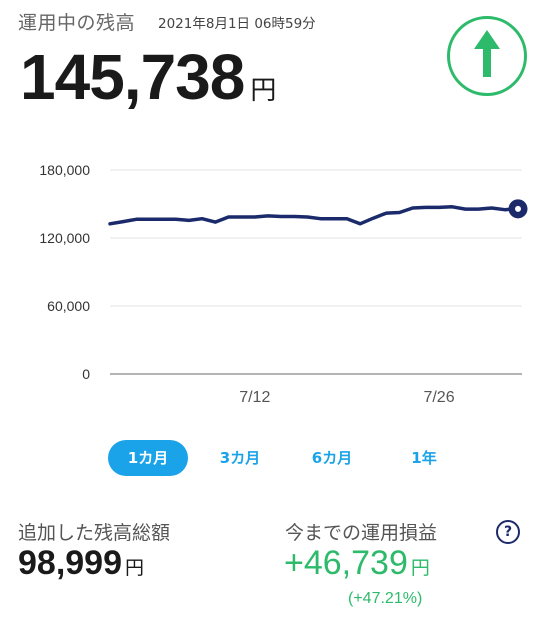 This screenshot has height=618, width=540. What do you see at coordinates (64, 170) in the screenshot?
I see `y-tick-label: 180,000` at bounding box center [64, 170].